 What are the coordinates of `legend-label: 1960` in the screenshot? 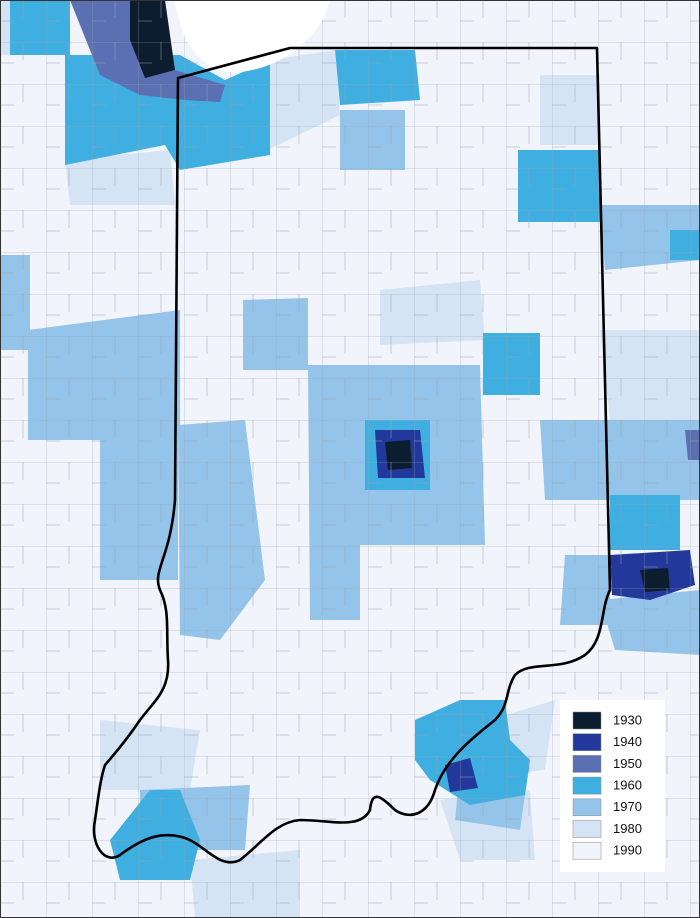 It's located at (627, 785).